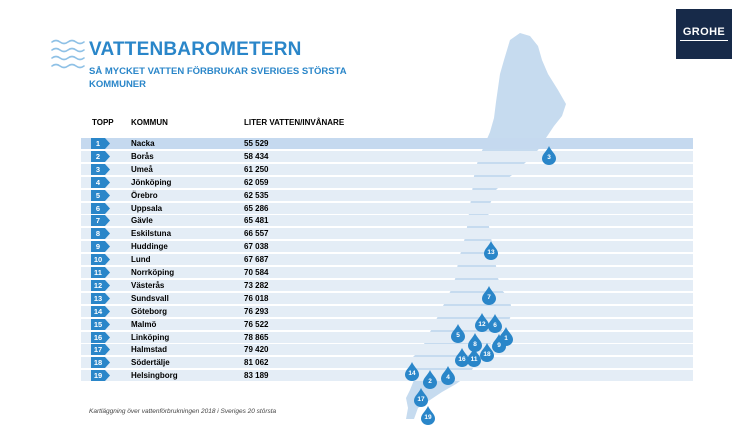  I want to click on rank-badge: 1, so click(101, 143).